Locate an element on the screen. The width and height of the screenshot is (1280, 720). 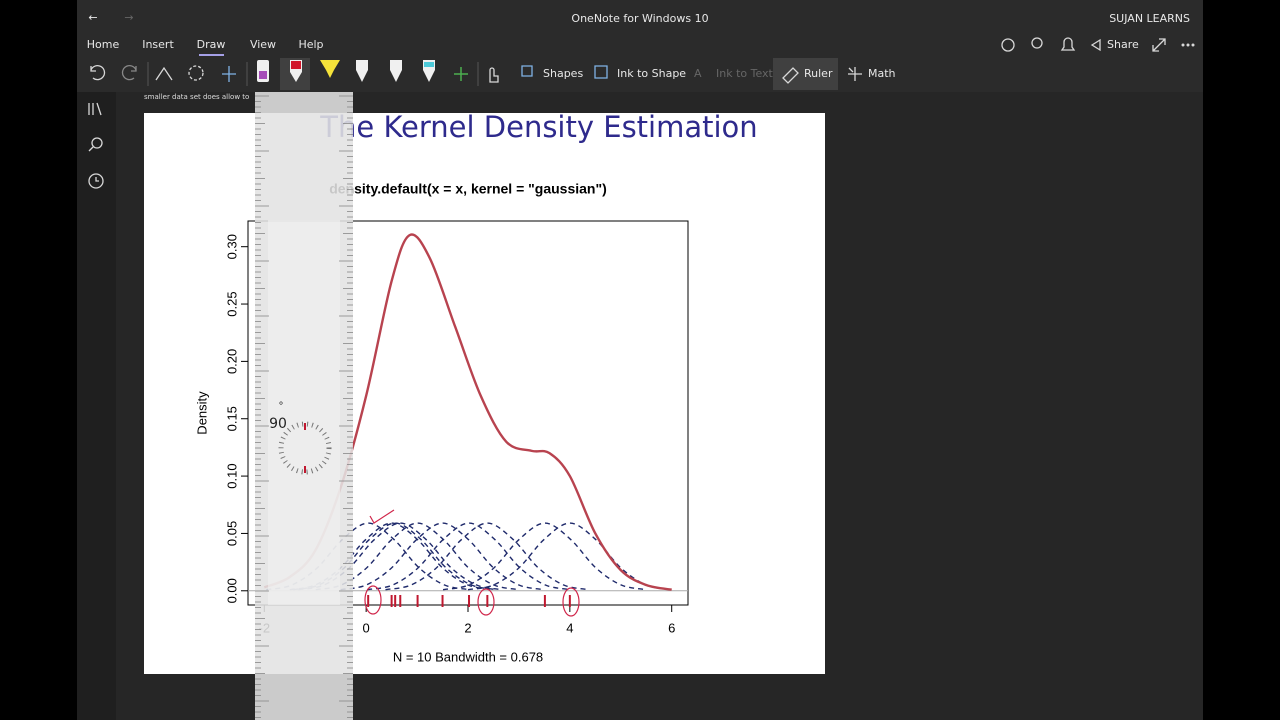
back-button: ← is located at coordinates (92, 17).